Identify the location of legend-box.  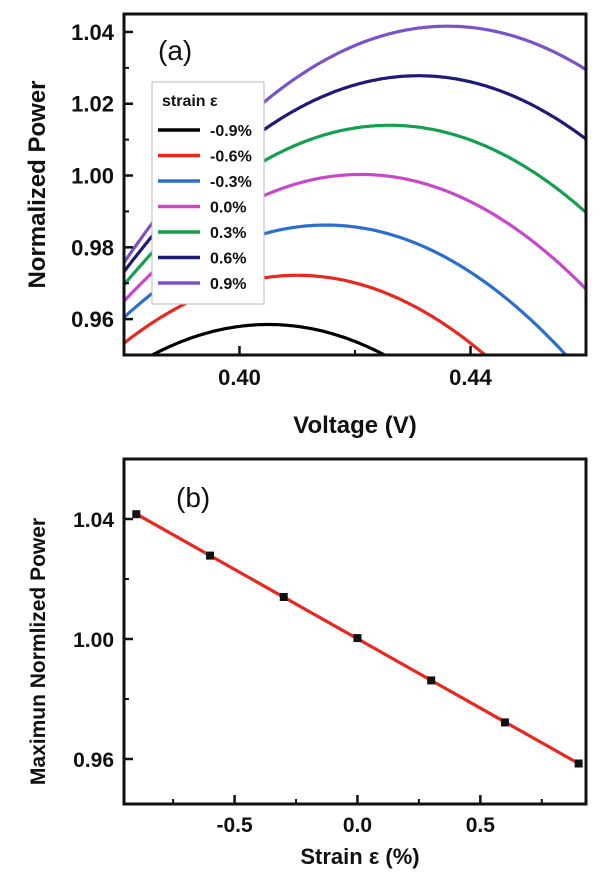
(208, 193).